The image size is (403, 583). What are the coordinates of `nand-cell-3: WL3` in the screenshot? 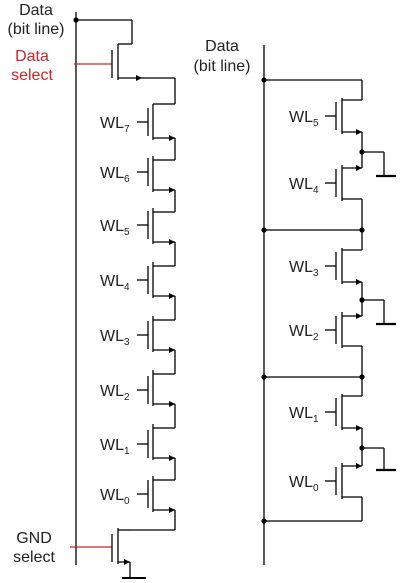 It's located at (138, 345).